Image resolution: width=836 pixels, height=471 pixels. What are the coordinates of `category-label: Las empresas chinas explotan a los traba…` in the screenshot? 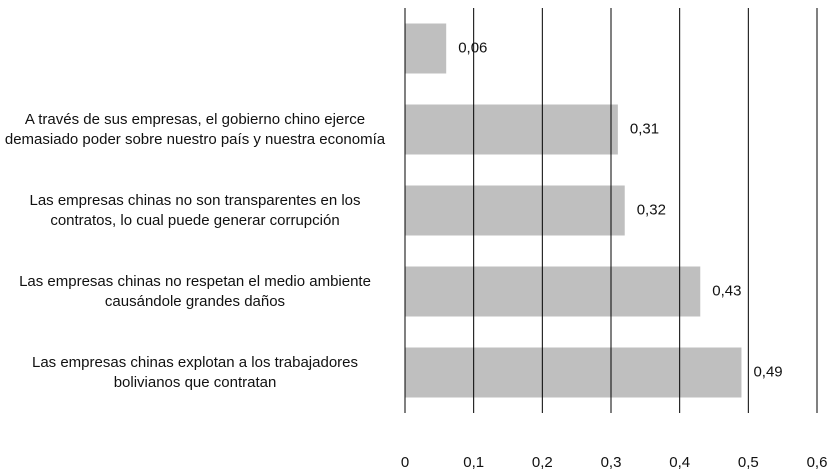 It's located at (195, 372).